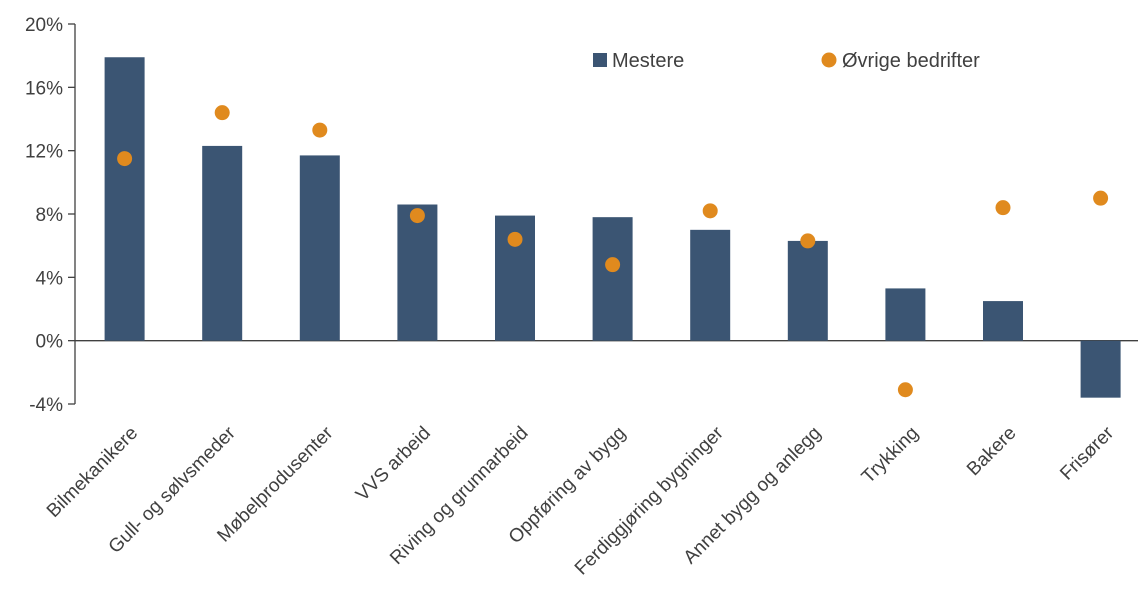 This screenshot has width=1138, height=599. I want to click on legend: Mestere Øvrige bedrifter, so click(786, 61).